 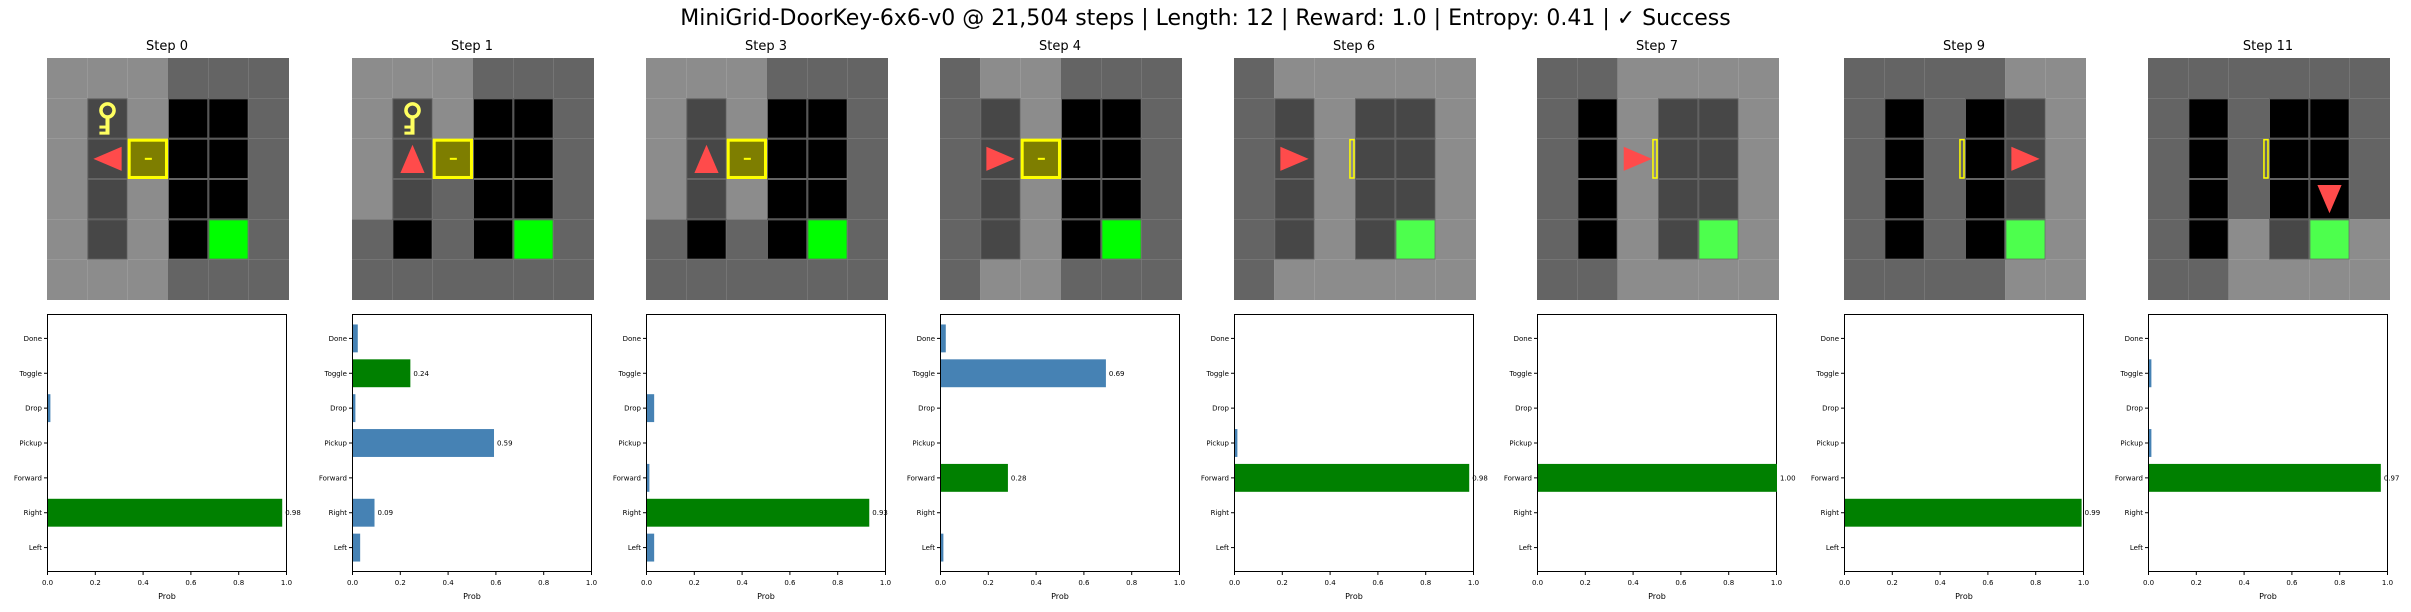 I want to click on y-tick-label: Drop, so click(x=1523, y=409).